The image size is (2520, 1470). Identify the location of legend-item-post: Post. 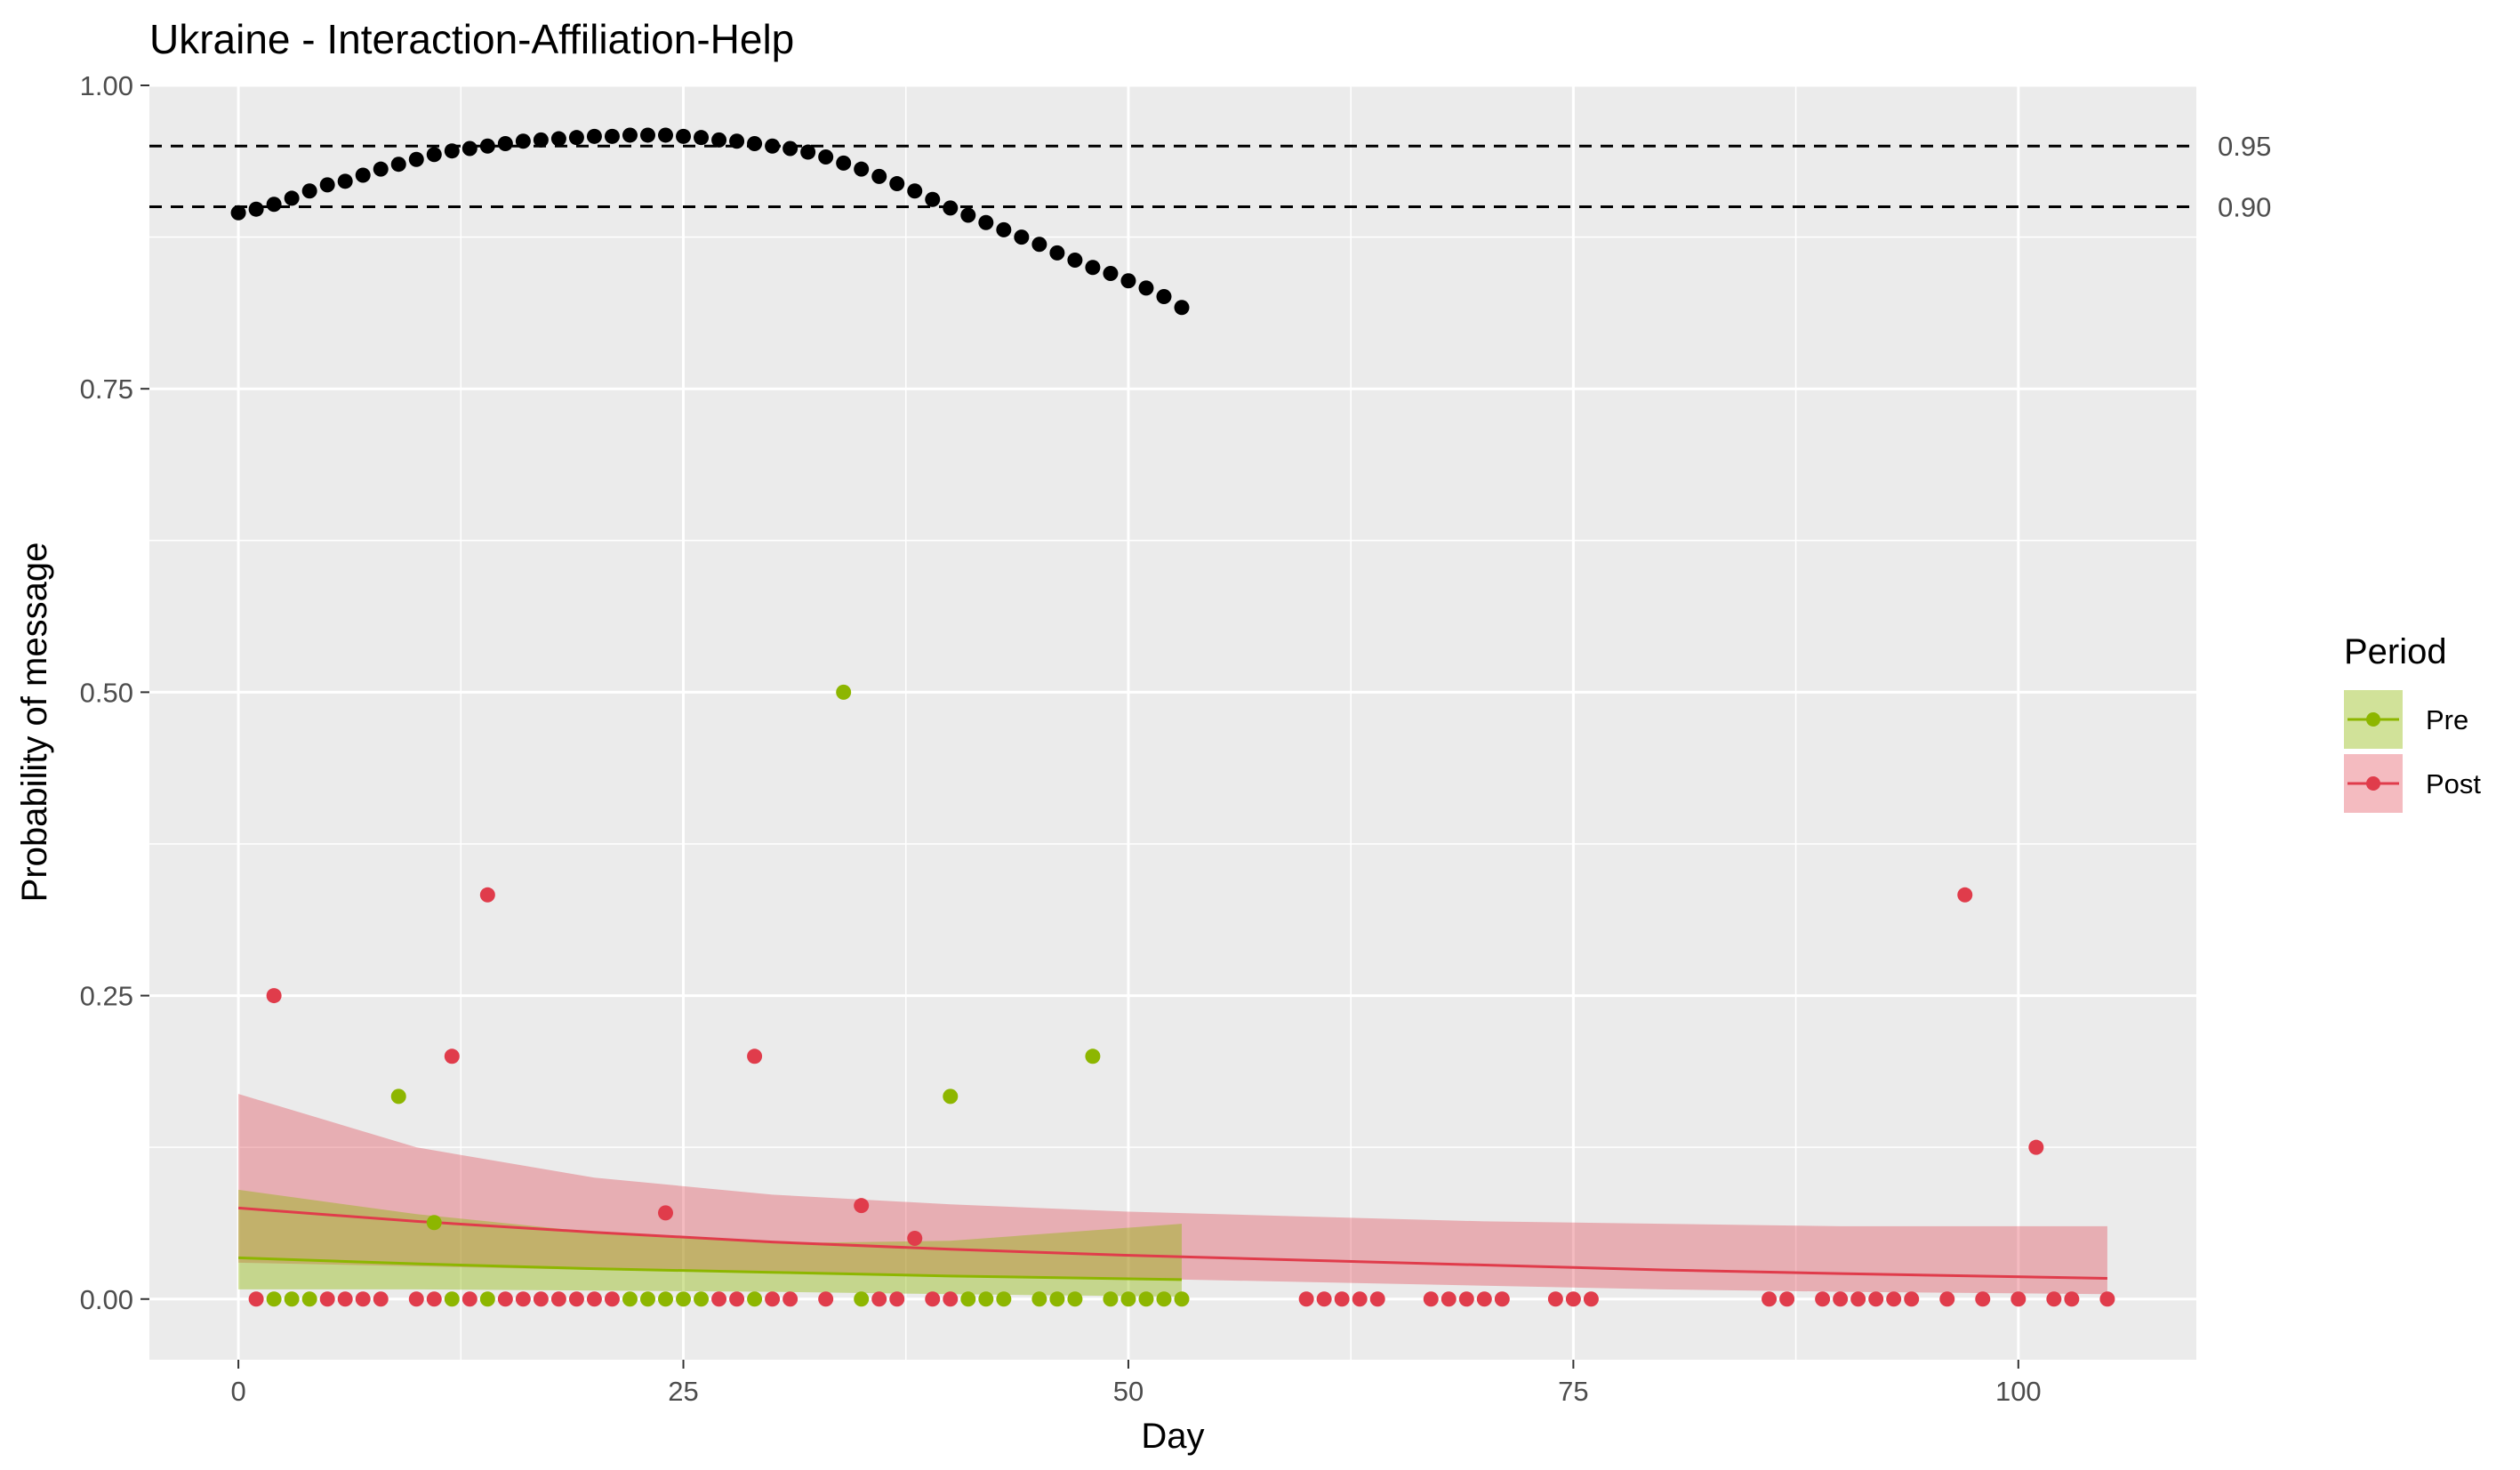
(2412, 783).